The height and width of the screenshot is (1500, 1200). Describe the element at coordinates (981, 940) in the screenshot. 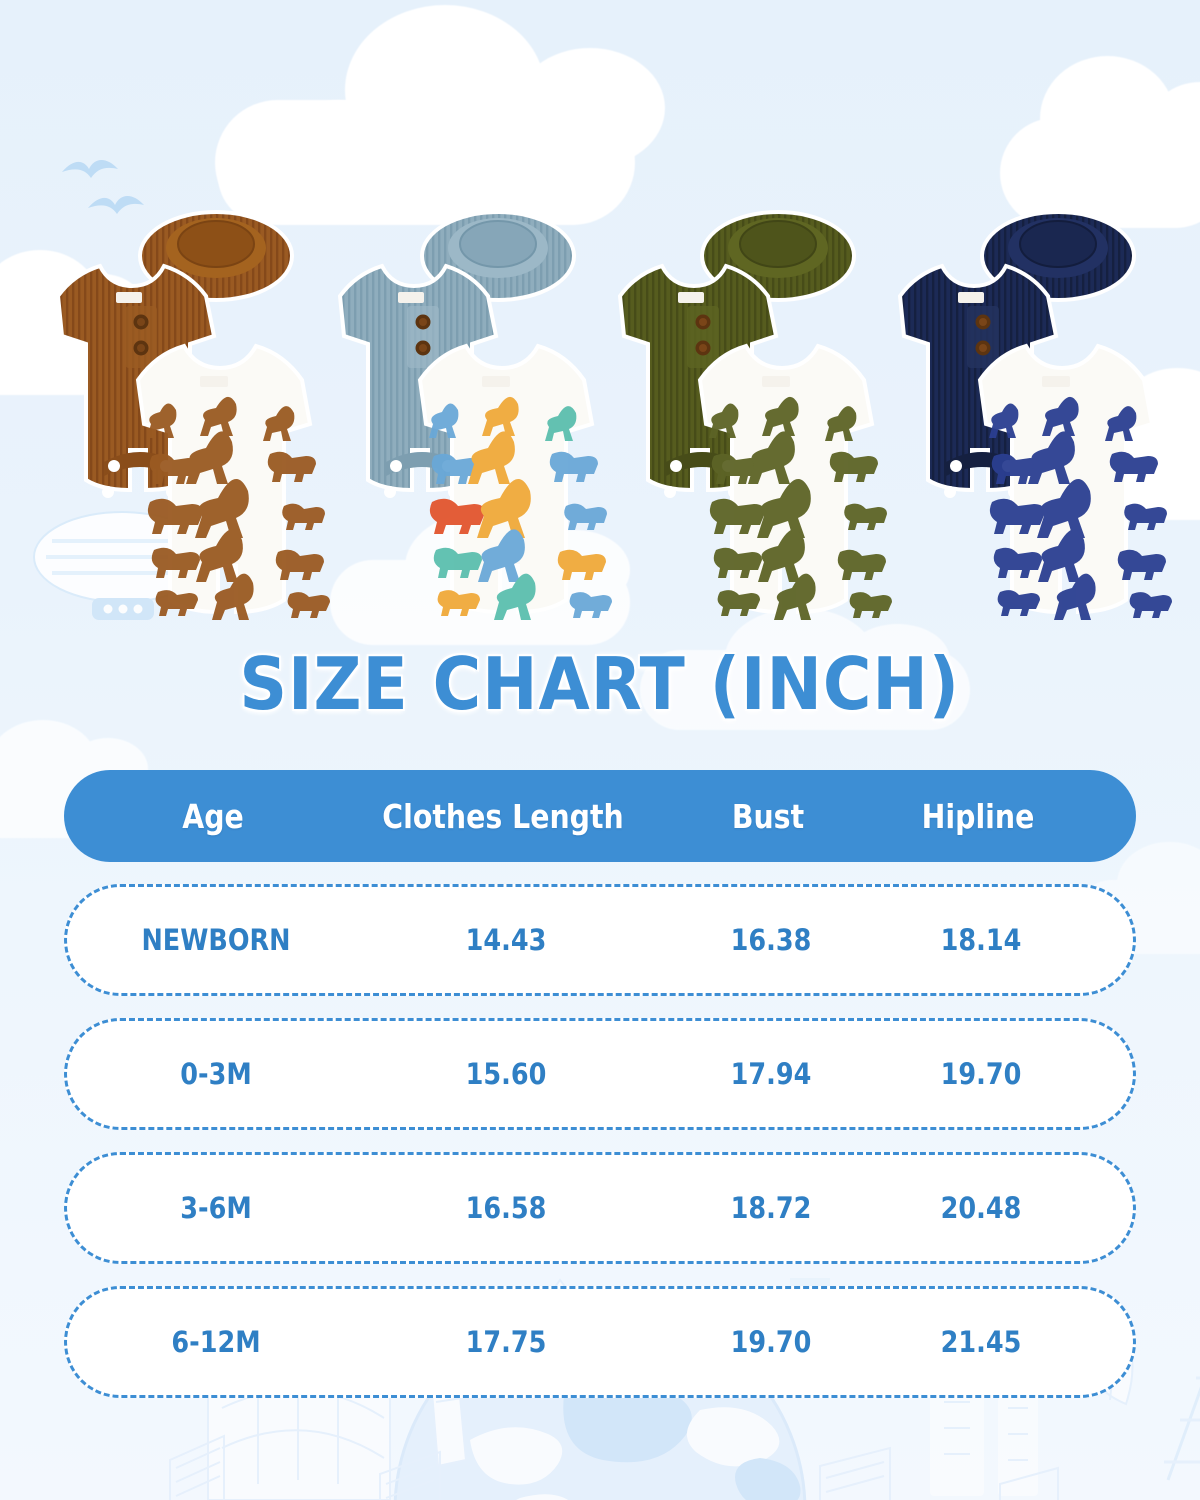

I see `cell-hipline: 18.14` at that location.